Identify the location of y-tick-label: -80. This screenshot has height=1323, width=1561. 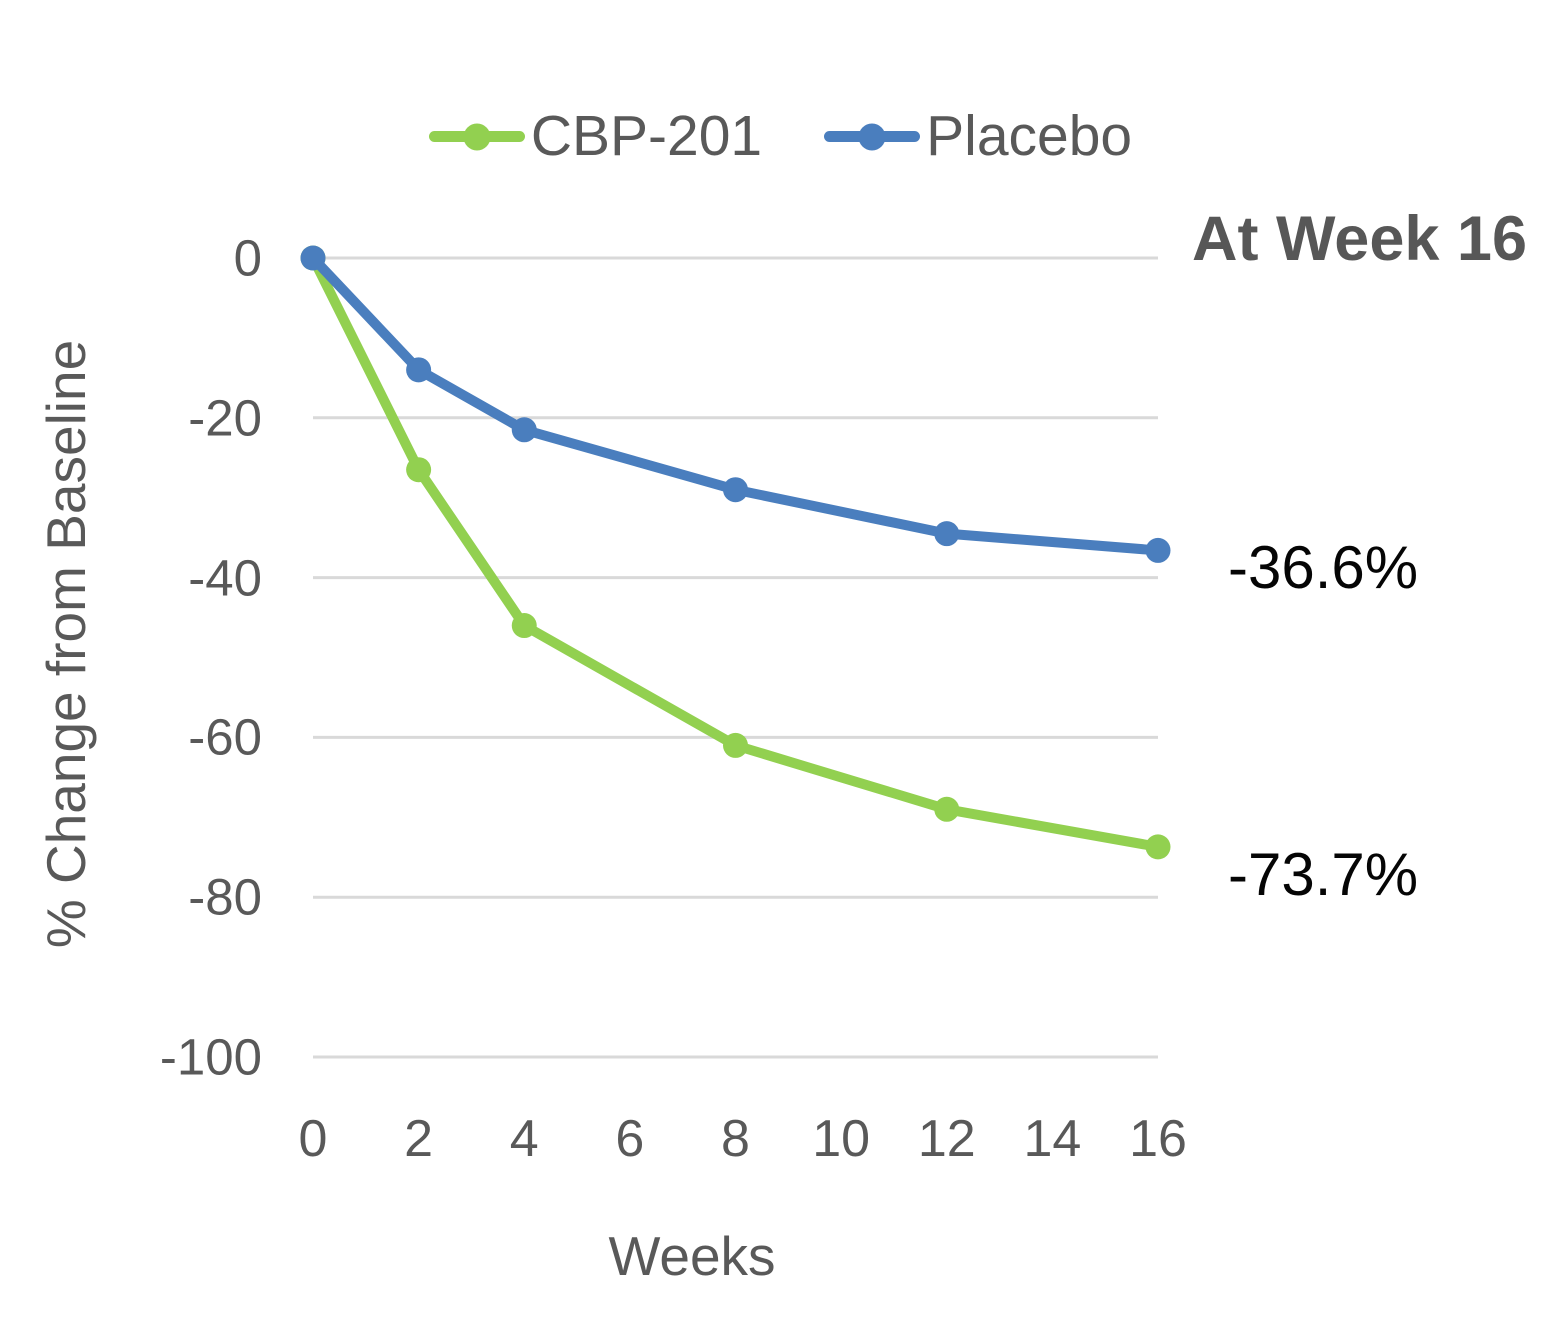
(225, 897).